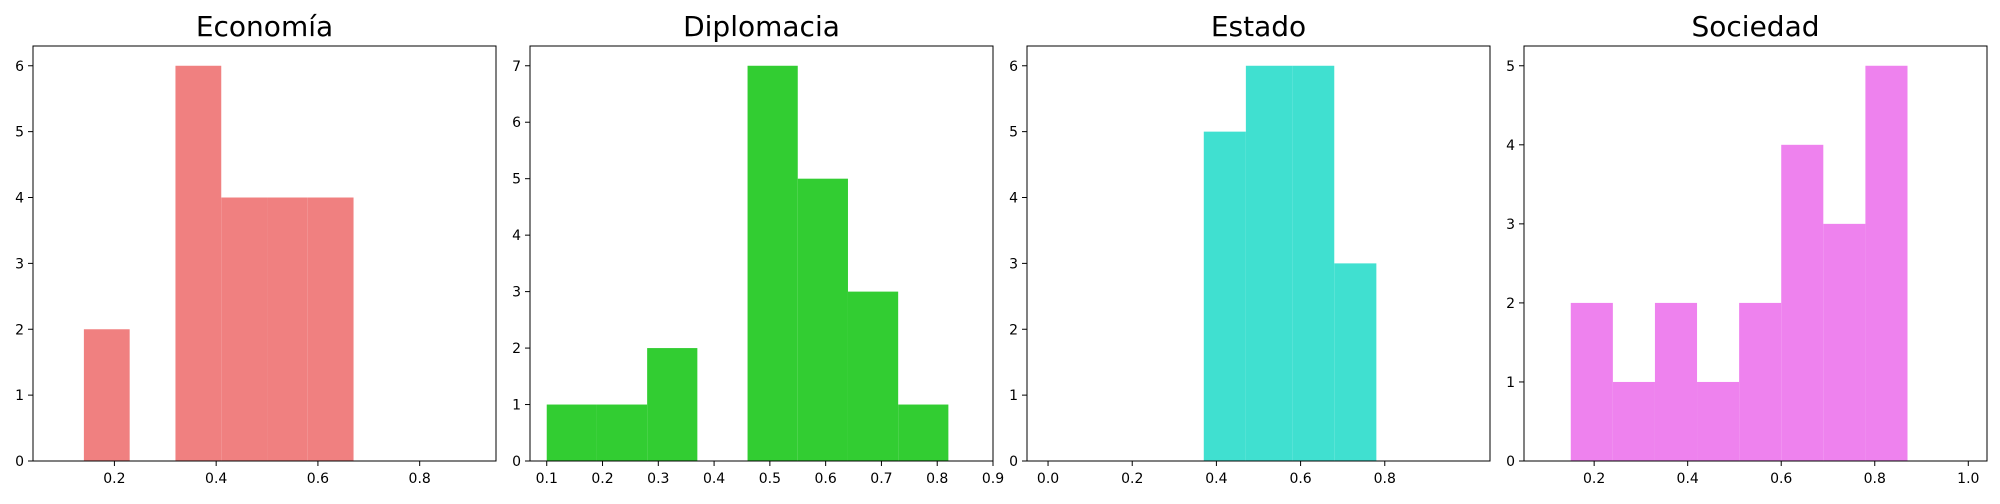 This screenshot has height=504, width=2000. What do you see at coordinates (1968, 479) in the screenshot?
I see `x-tick-label: 1.0` at bounding box center [1968, 479].